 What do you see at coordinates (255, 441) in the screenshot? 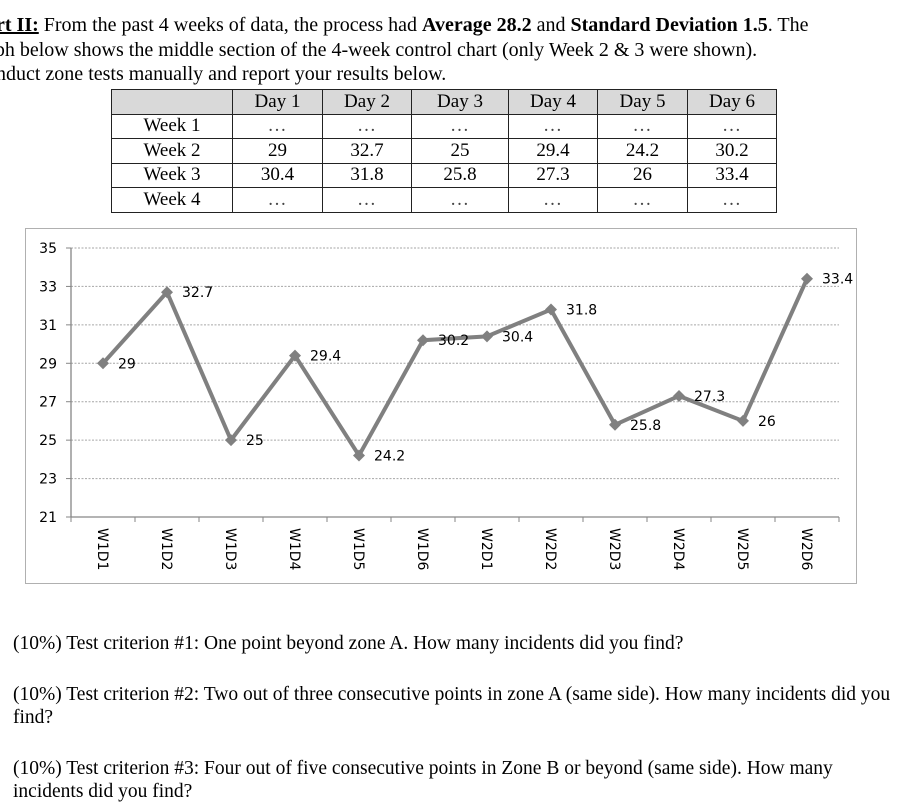
I see `data-label: 25` at bounding box center [255, 441].